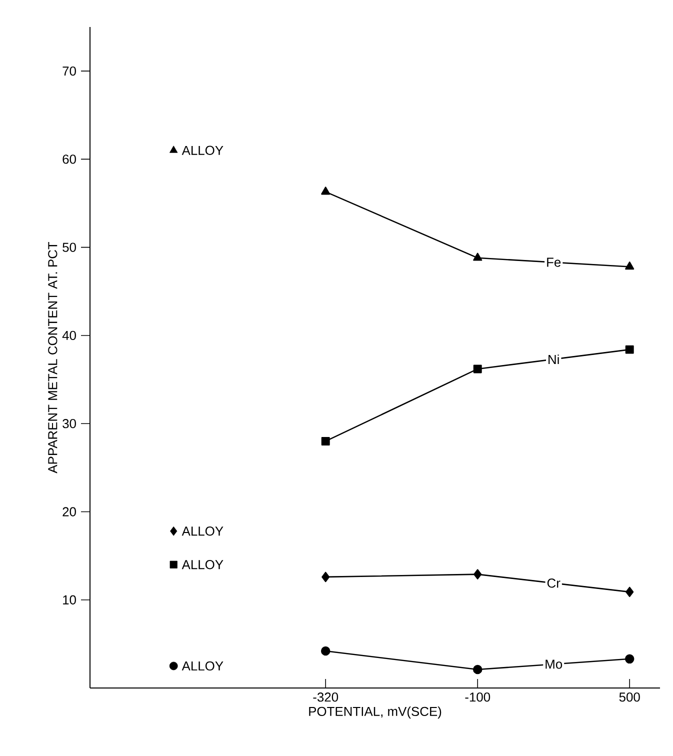 The image size is (673, 756). Describe the element at coordinates (629, 697) in the screenshot. I see `x-tick-label: 500` at that location.